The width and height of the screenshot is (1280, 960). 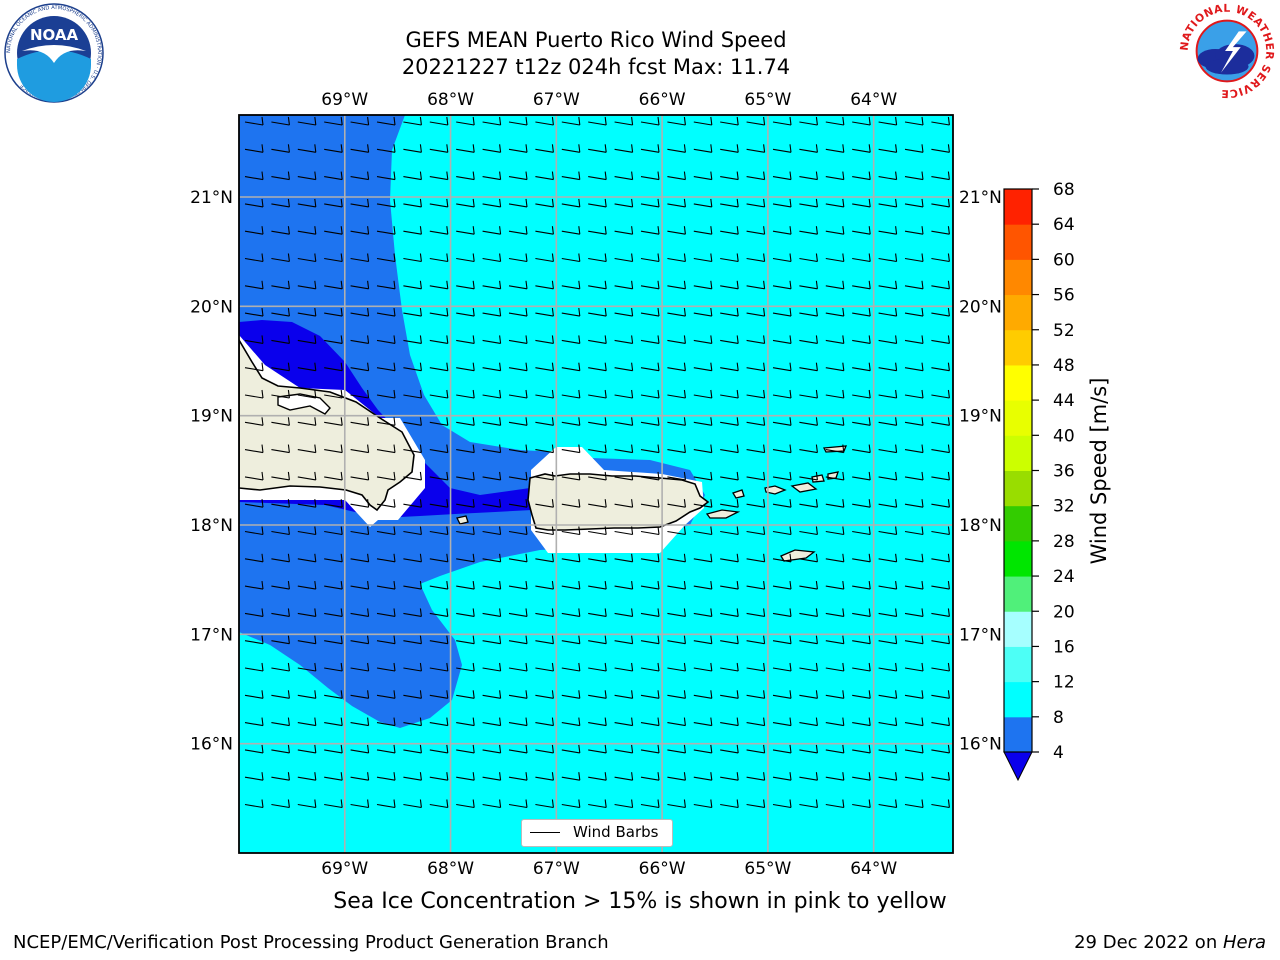 I want to click on lon-tick-label-bottom: 69°W, so click(x=344, y=869).